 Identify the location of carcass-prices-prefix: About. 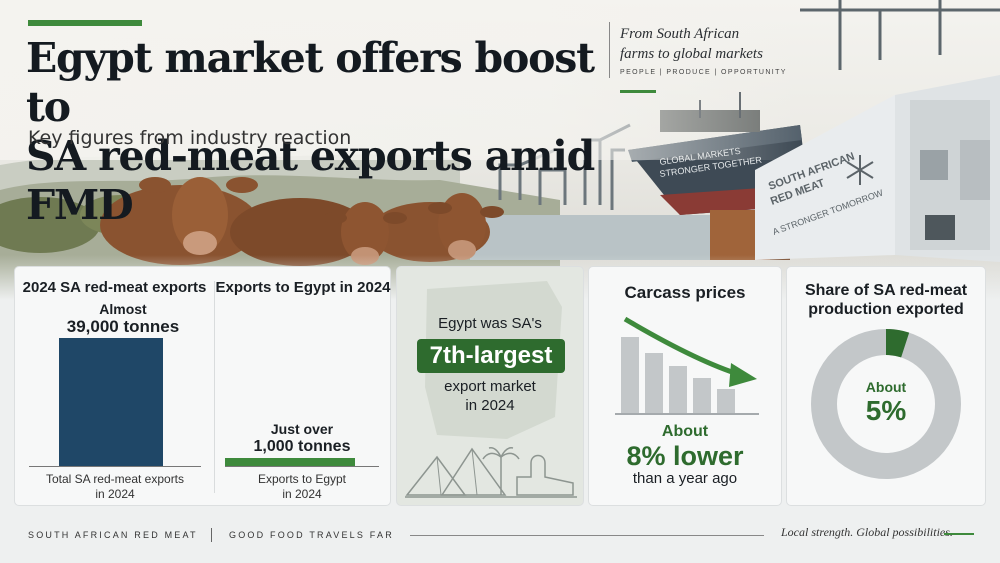
(685, 431).